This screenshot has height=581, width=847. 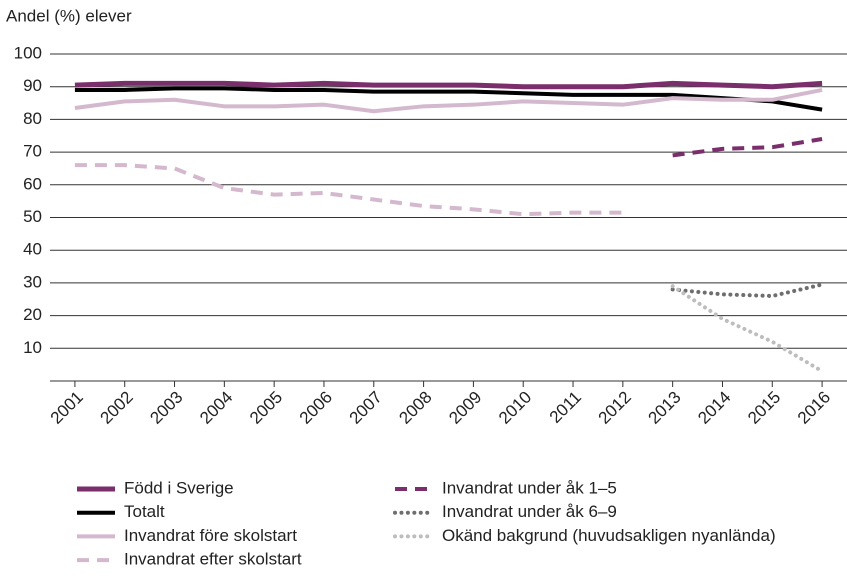 What do you see at coordinates (32, 249) in the screenshot?
I see `y-tick-label: 40` at bounding box center [32, 249].